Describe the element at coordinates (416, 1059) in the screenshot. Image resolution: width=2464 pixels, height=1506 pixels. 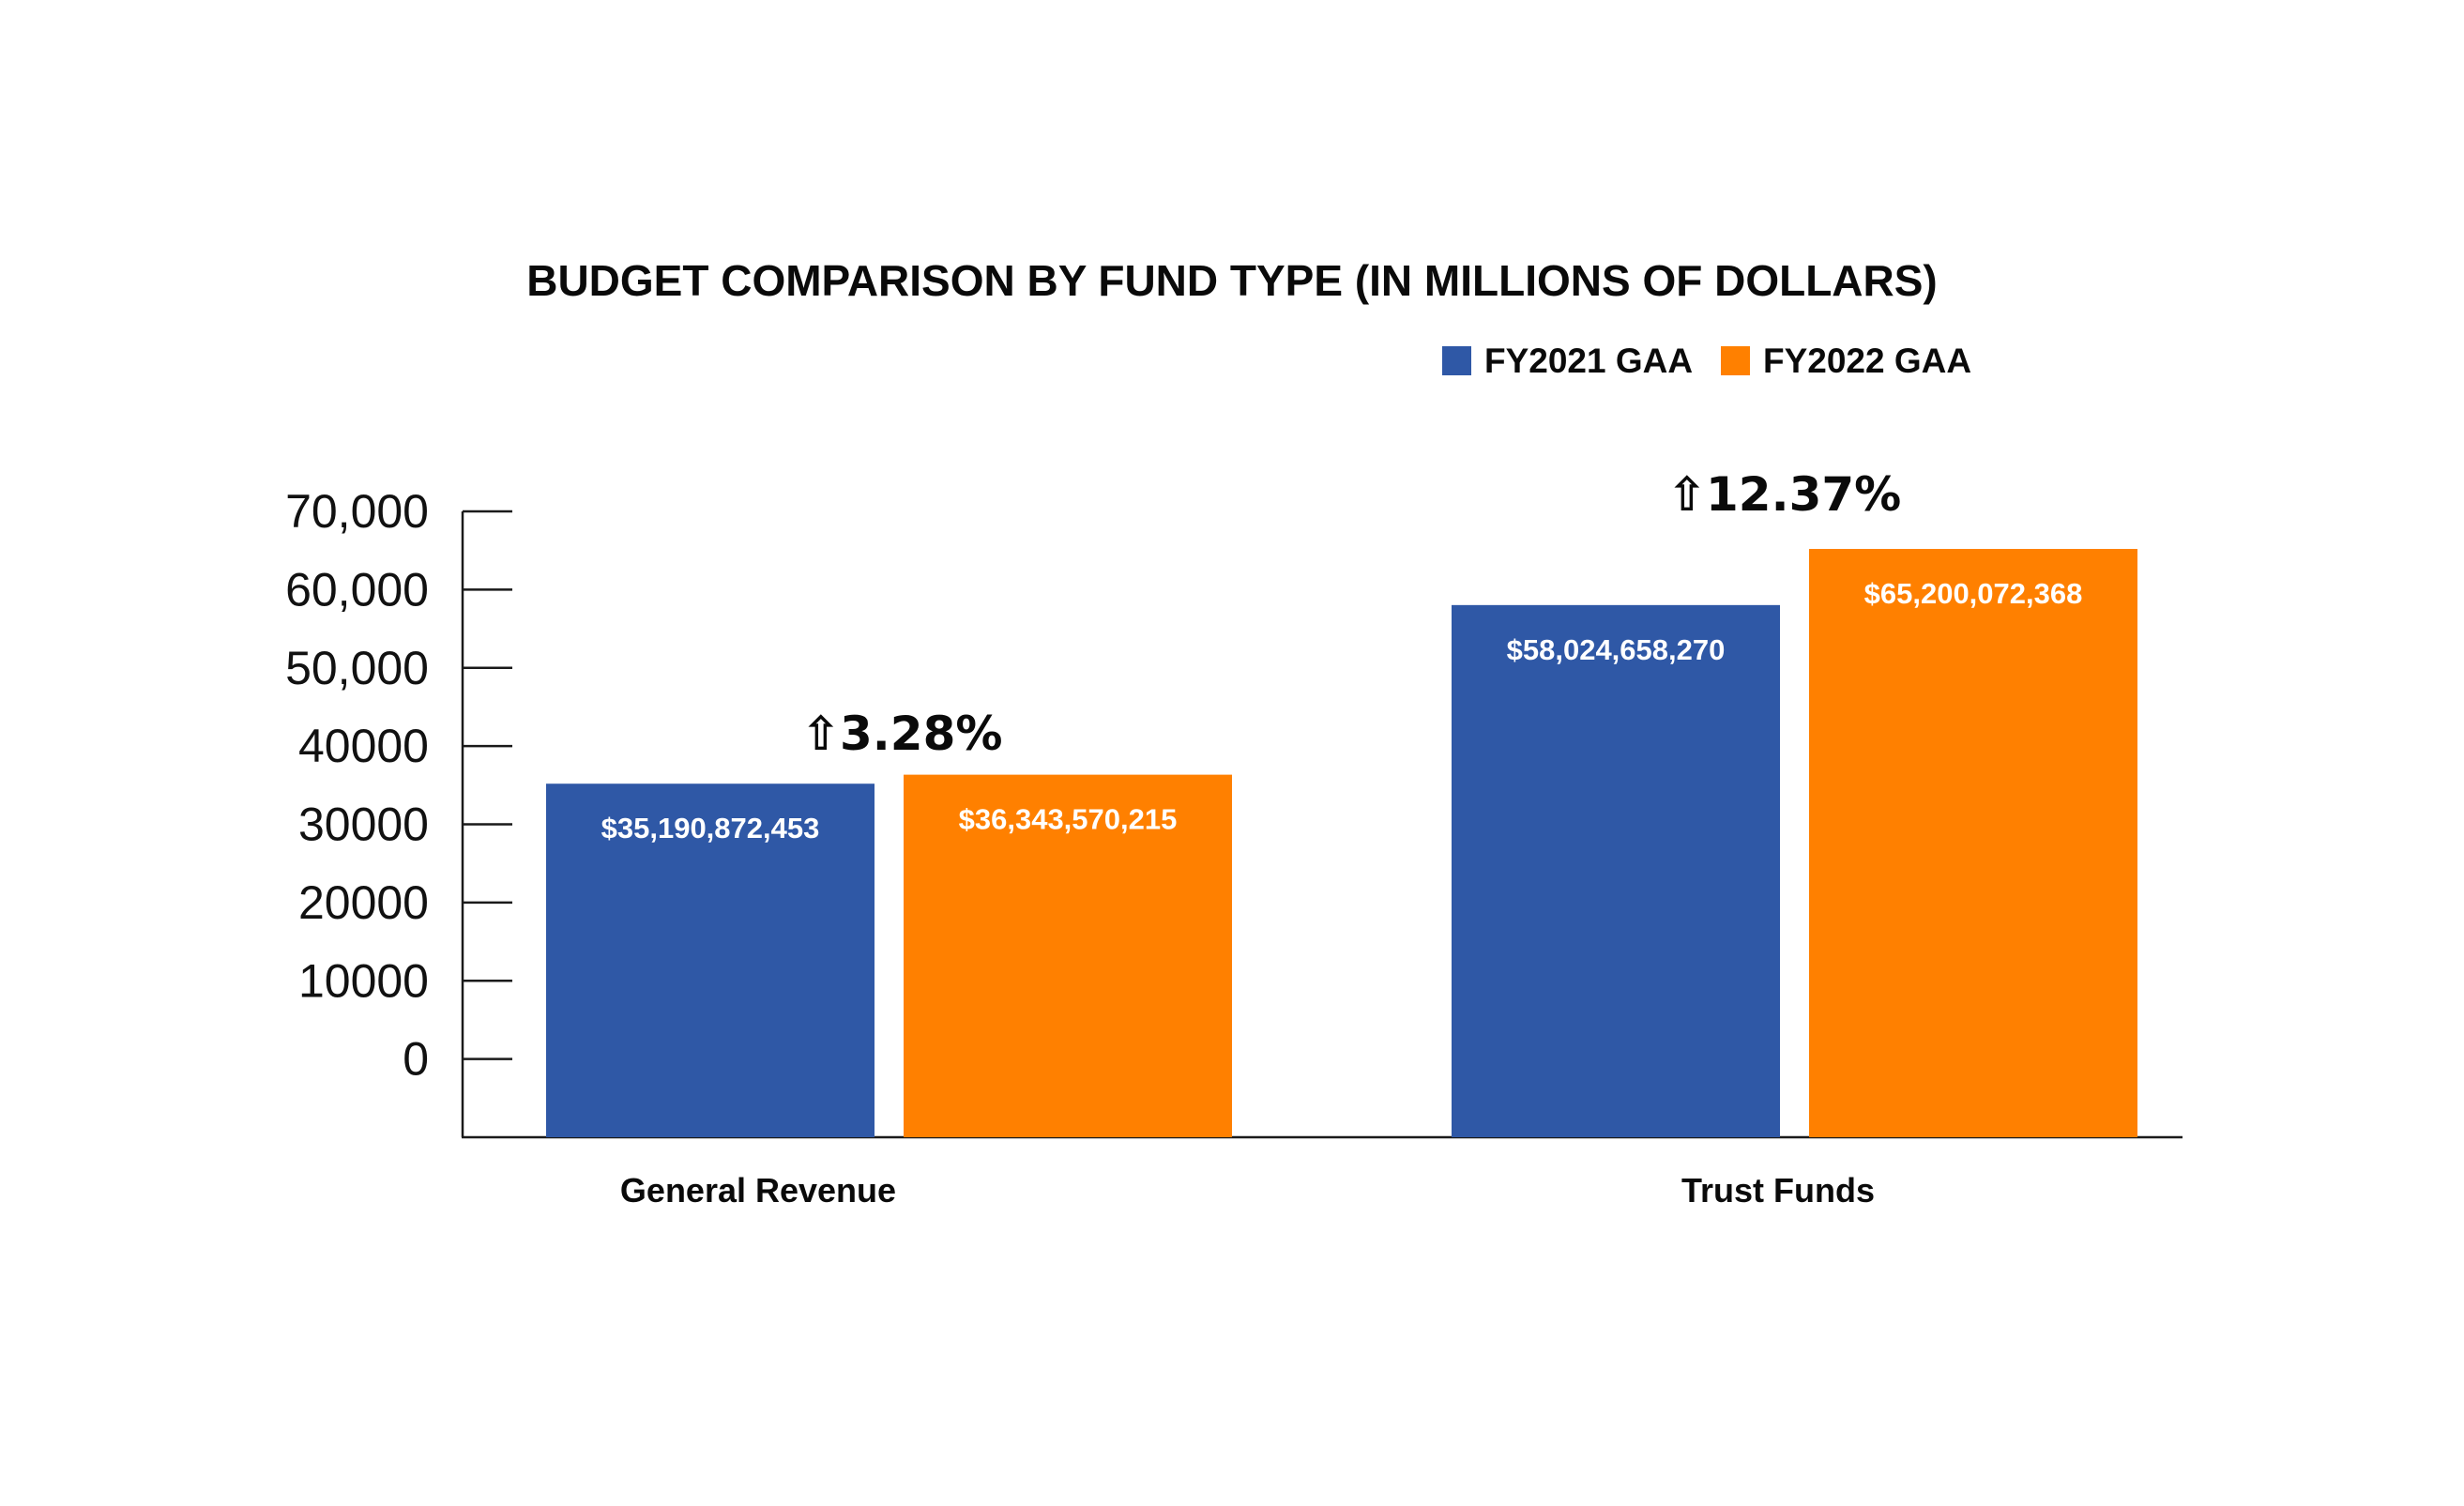
I see `y-tick-label: 0` at that location.